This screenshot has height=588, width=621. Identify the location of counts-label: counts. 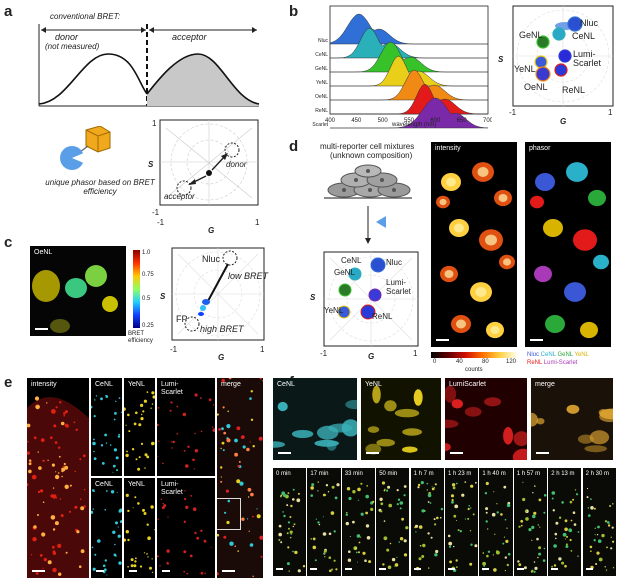
(474, 370).